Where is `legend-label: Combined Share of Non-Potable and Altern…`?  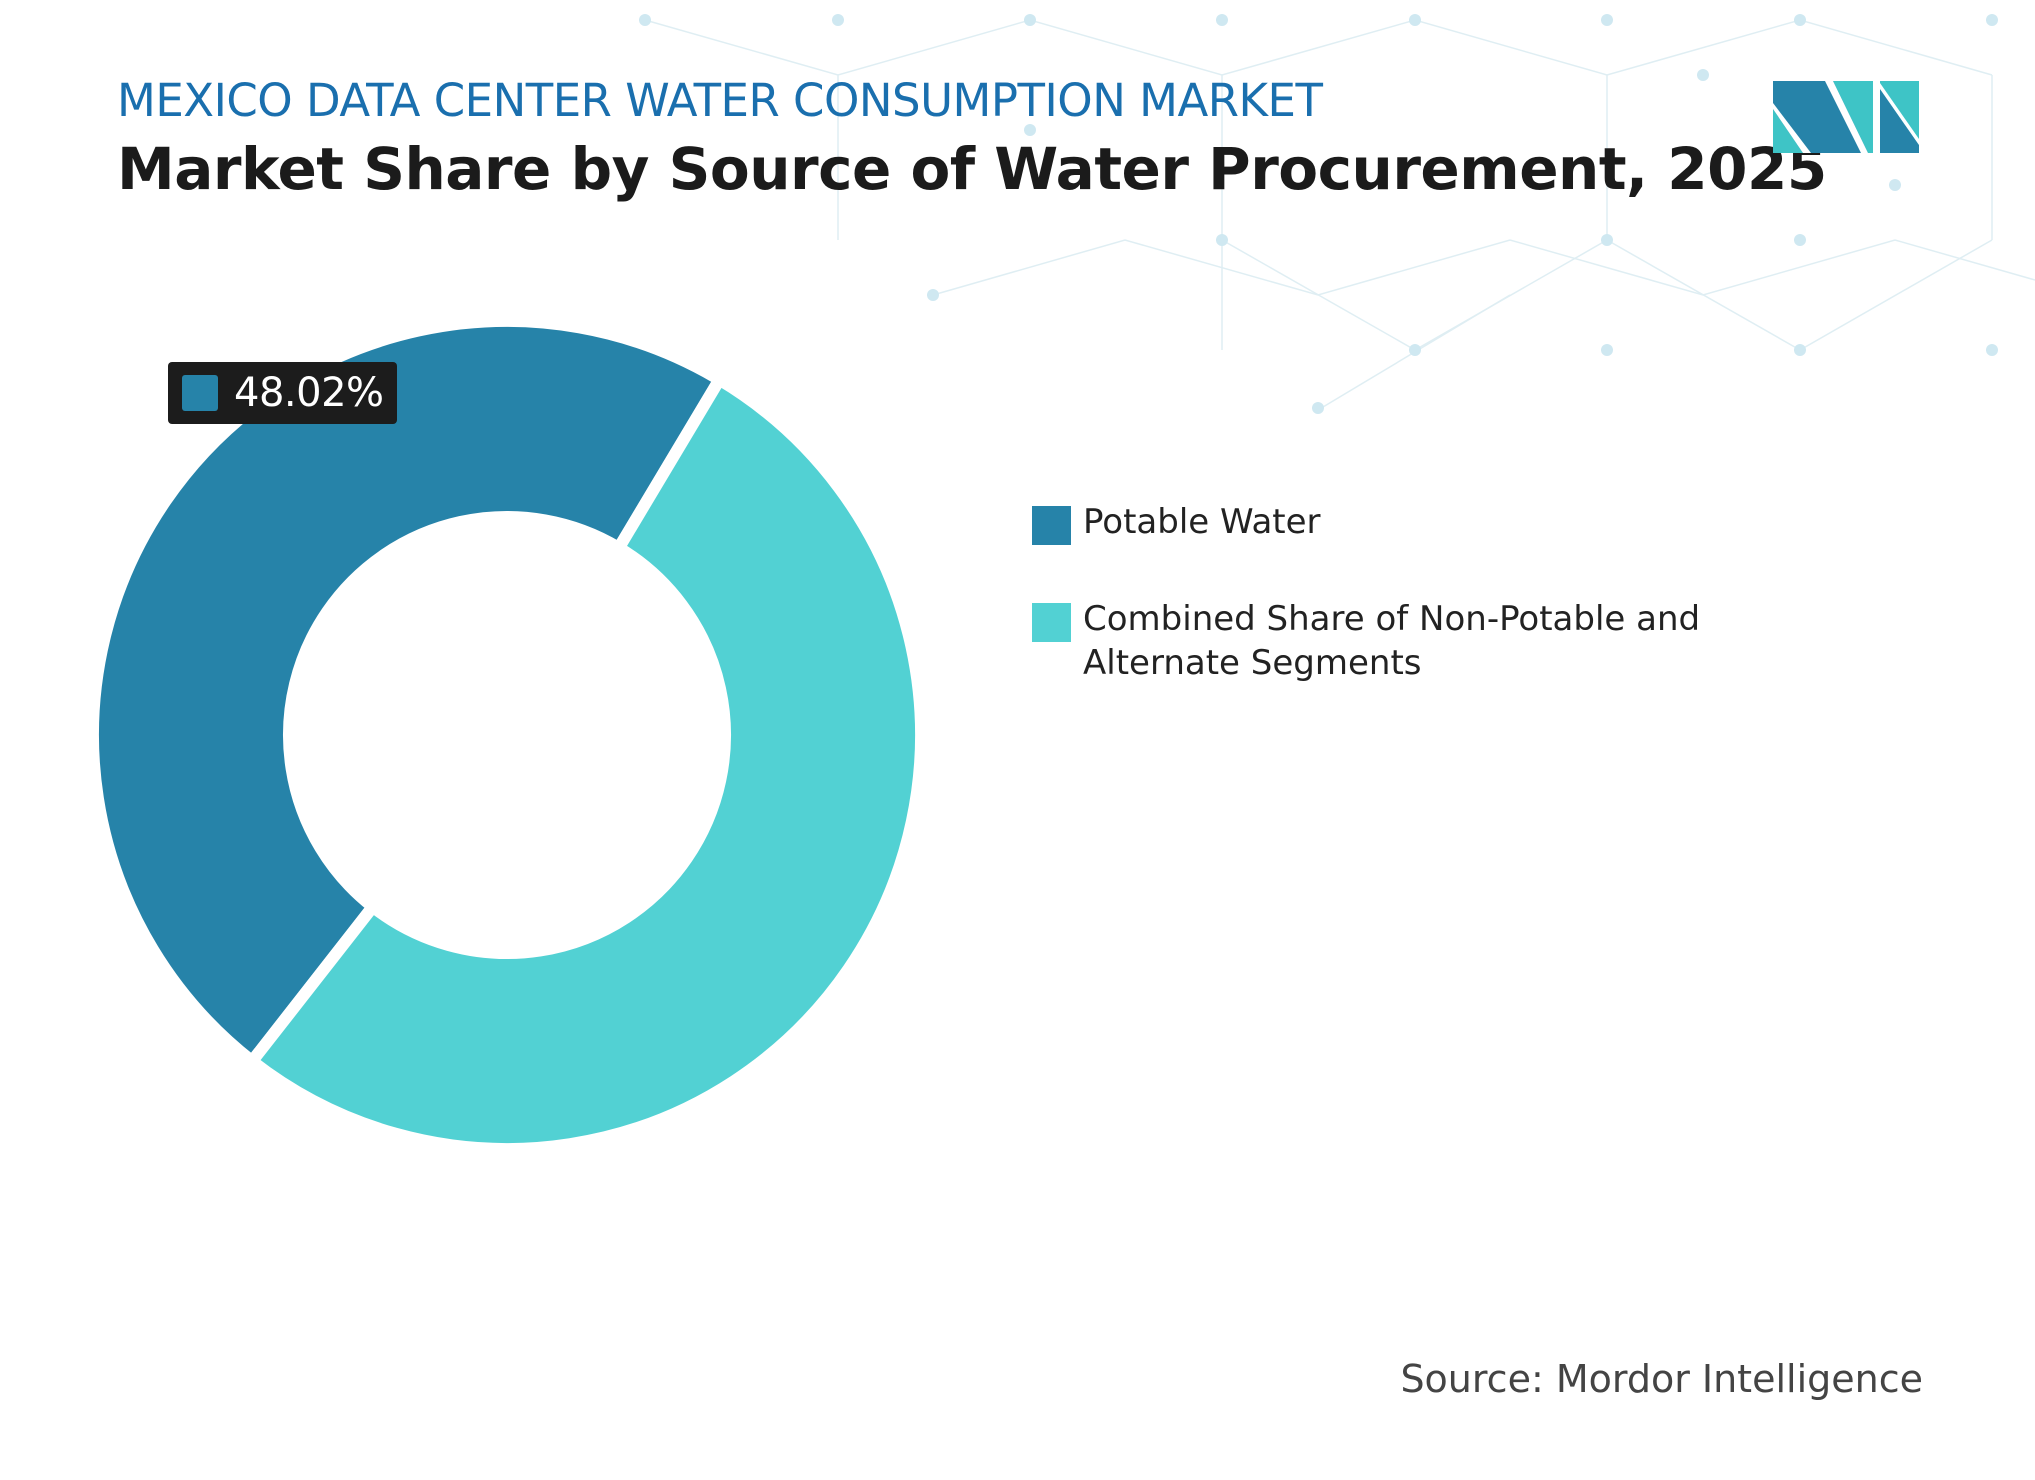 legend-label: Combined Share of Non-Potable and Altern… is located at coordinates (1392, 641).